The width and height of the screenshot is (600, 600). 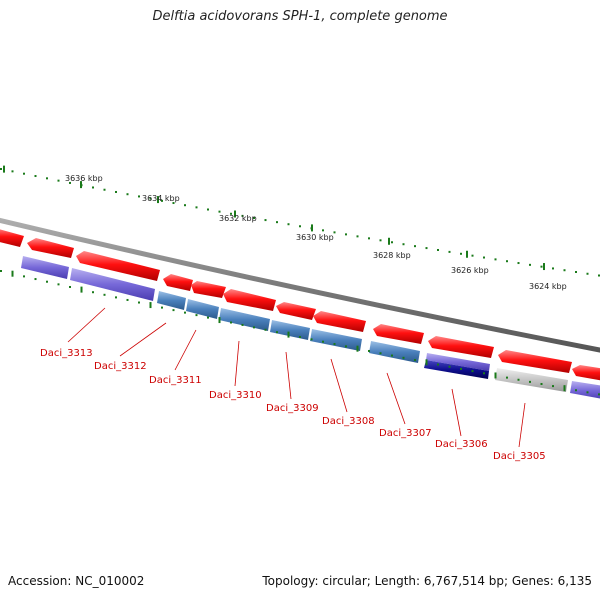 What do you see at coordinates (315, 237) in the screenshot?
I see `ruler-tick-label: 3630 kbp` at bounding box center [315, 237].